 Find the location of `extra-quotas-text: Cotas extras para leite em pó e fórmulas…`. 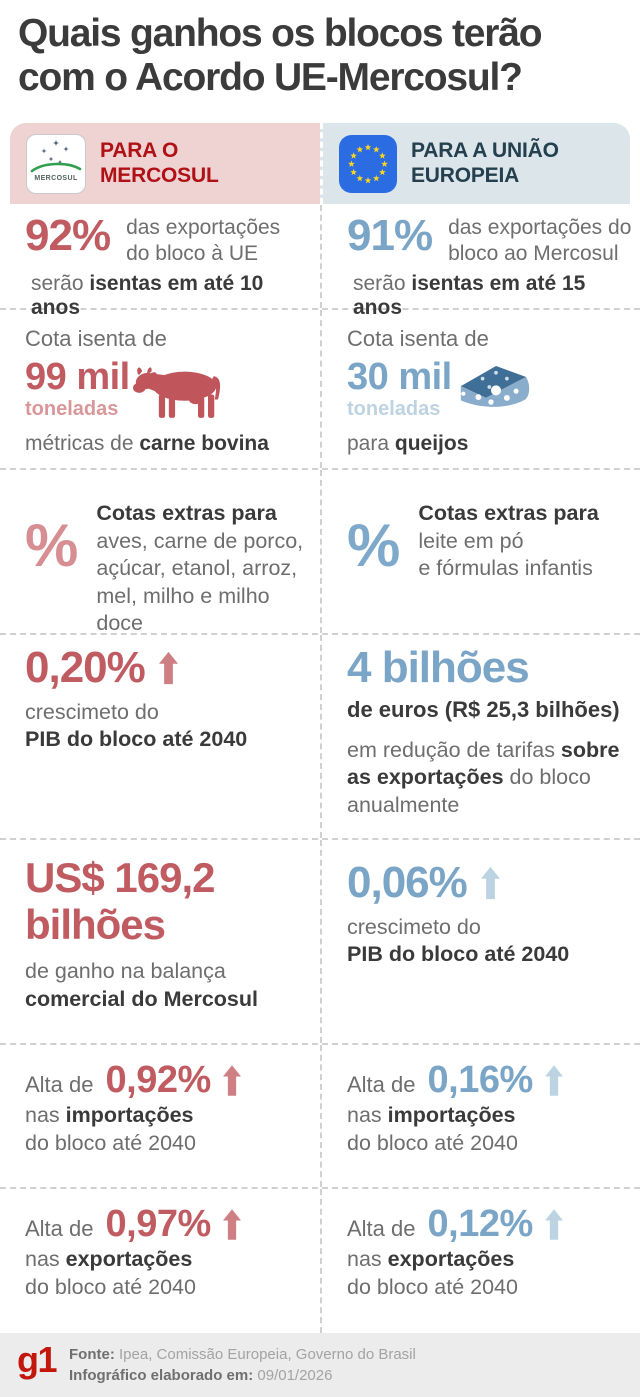

extra-quotas-text: Cotas extras para leite em pó e fórmulas… is located at coordinates (508, 541).